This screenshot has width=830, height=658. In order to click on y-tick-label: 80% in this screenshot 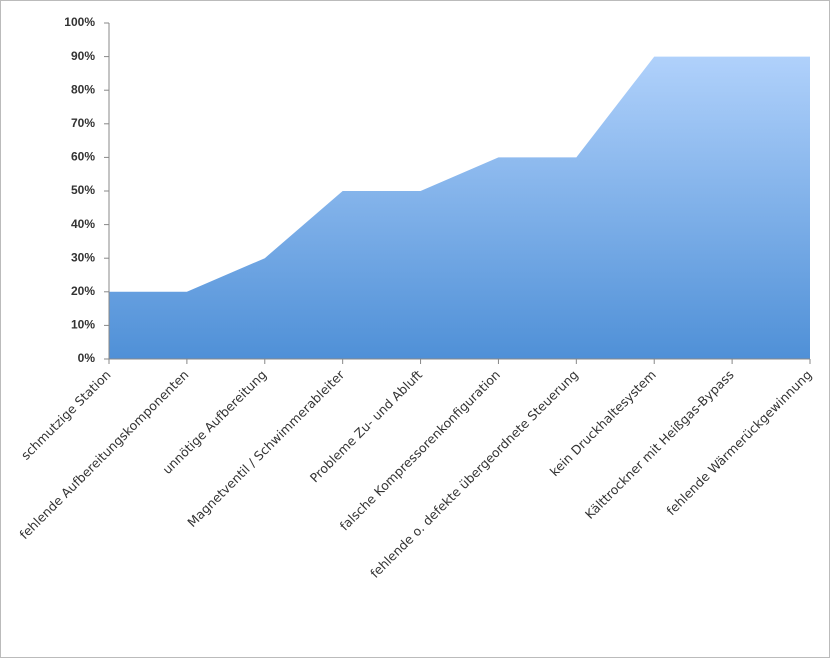, I will do `click(83, 89)`.